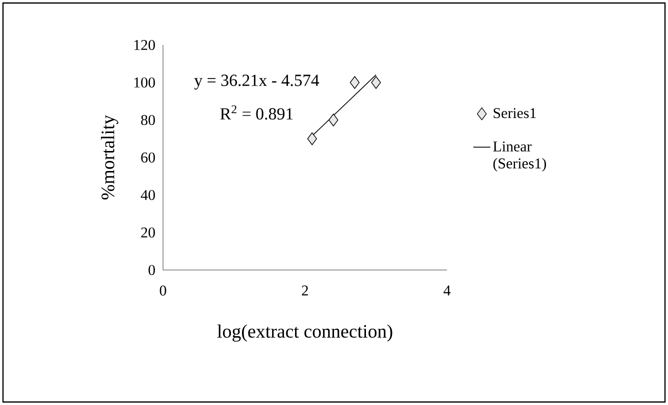 This screenshot has height=405, width=668. I want to click on annotation: R$^{2}$ = 0.891, so click(256, 112).